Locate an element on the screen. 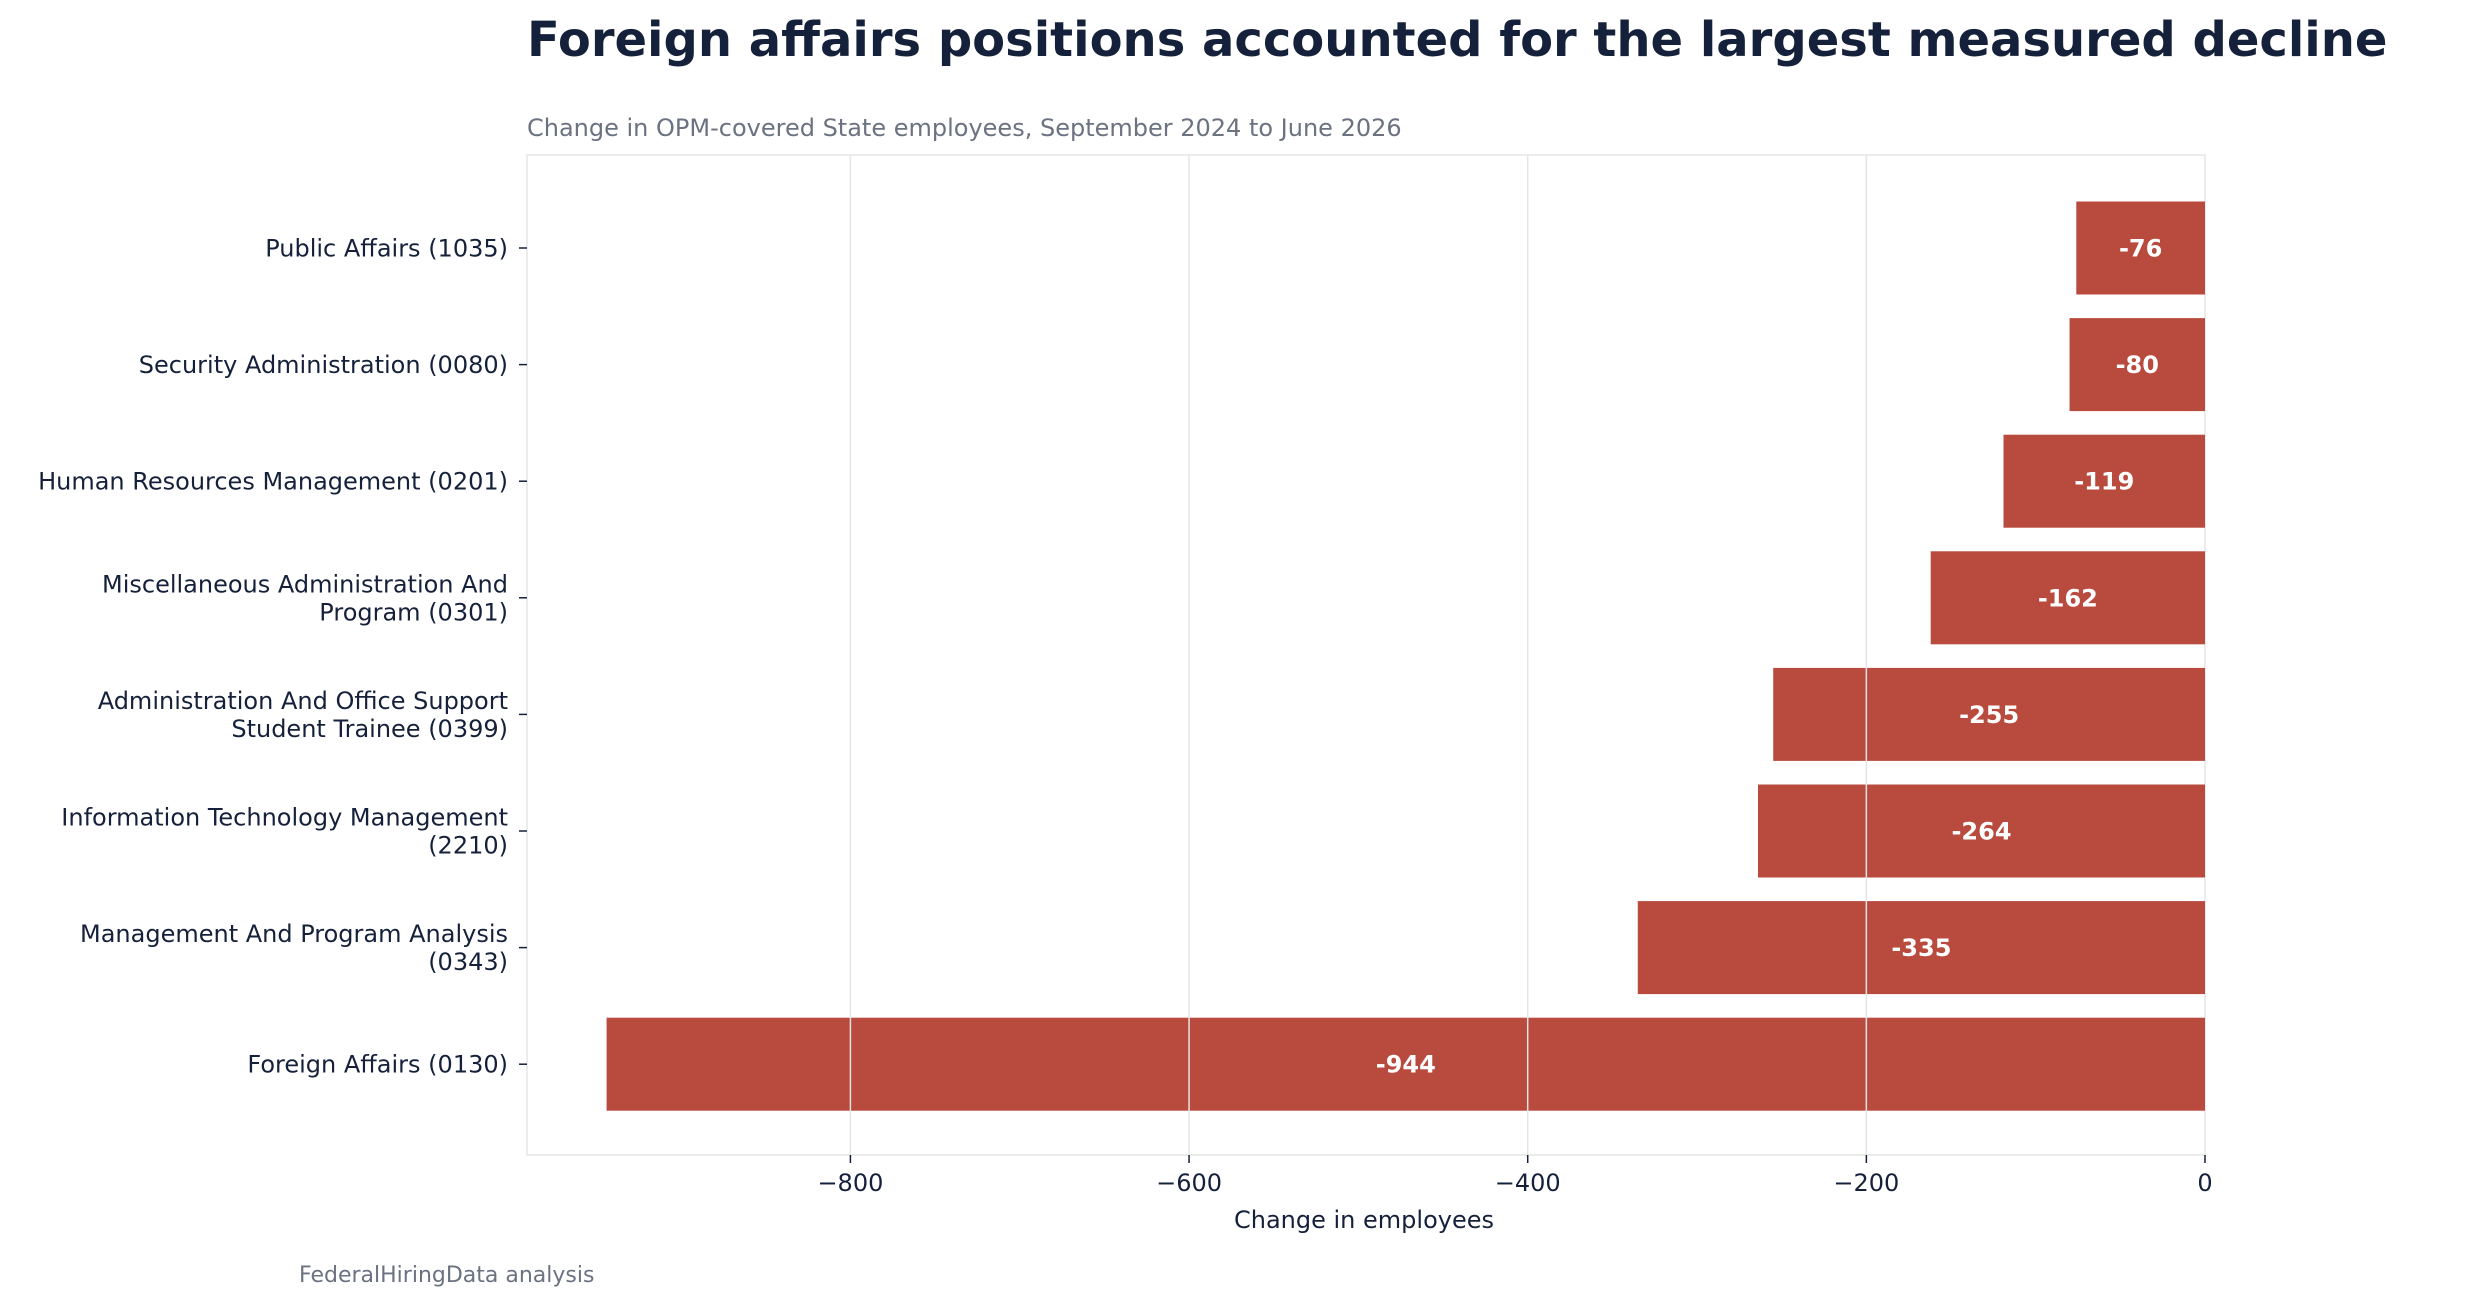 Image resolution: width=2486 pixels, height=1303 pixels. bar-value-label: -255 is located at coordinates (1989, 715).